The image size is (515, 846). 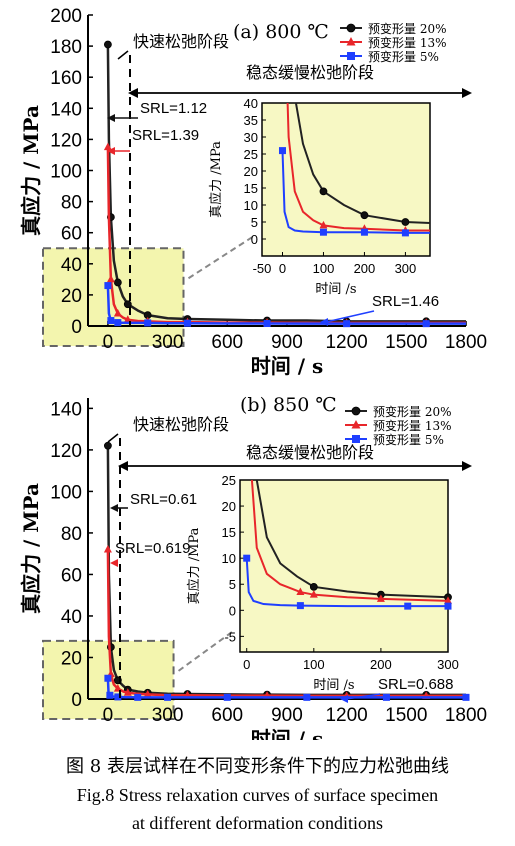 I want to click on inset-y-tick-label: 40, so click(x=251, y=103).